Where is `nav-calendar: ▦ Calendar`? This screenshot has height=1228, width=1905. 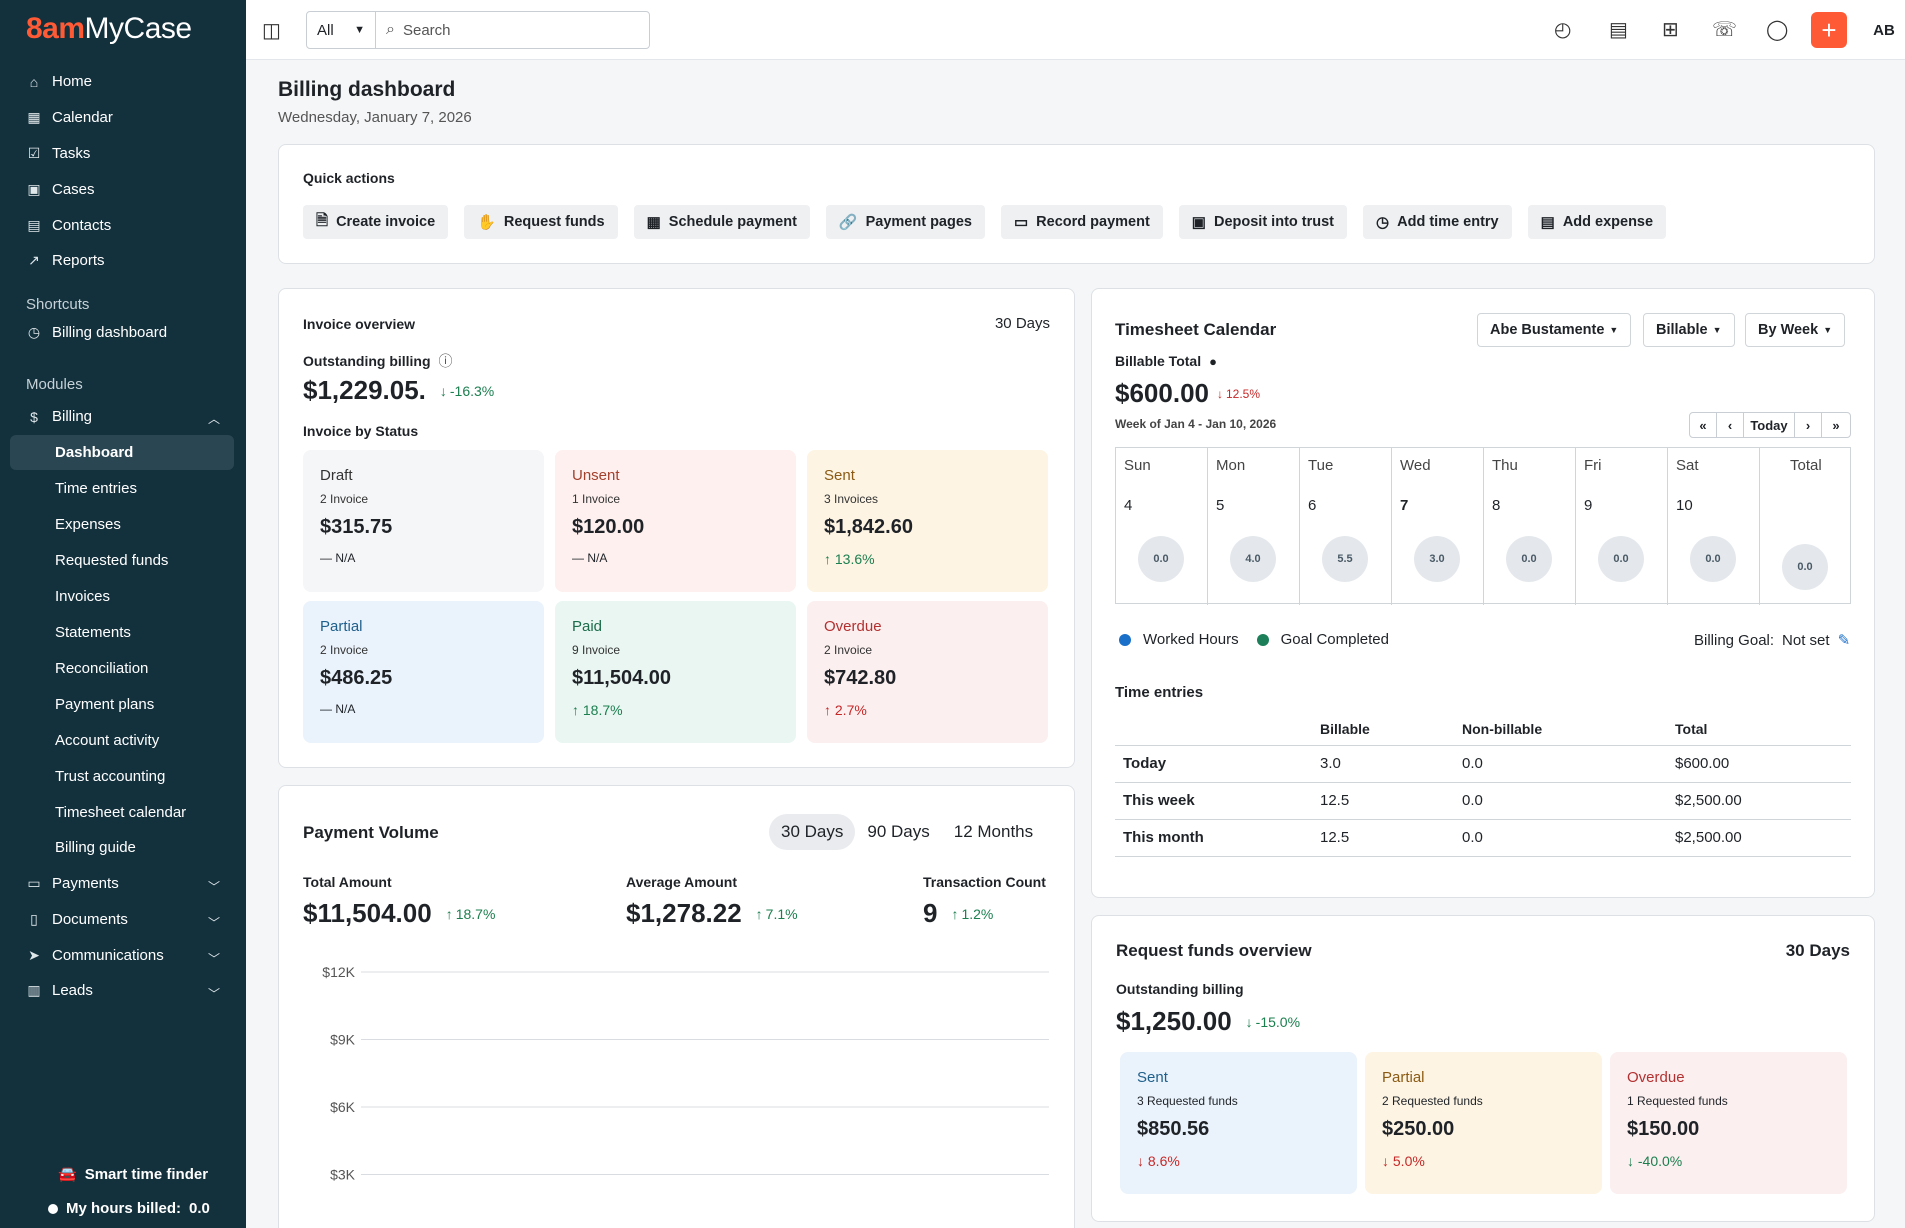 nav-calendar: ▦ Calendar is located at coordinates (70, 117).